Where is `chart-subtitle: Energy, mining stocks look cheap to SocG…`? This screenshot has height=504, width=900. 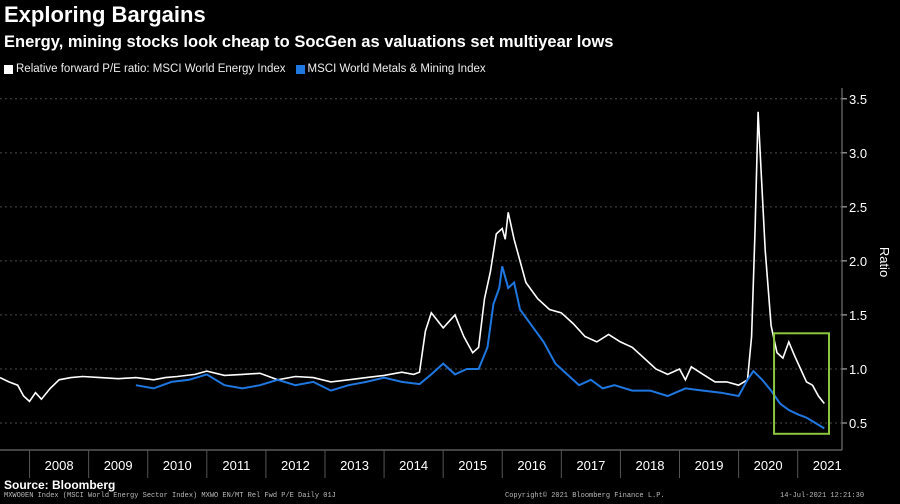
chart-subtitle: Energy, mining stocks look cheap to SocG… is located at coordinates (309, 42).